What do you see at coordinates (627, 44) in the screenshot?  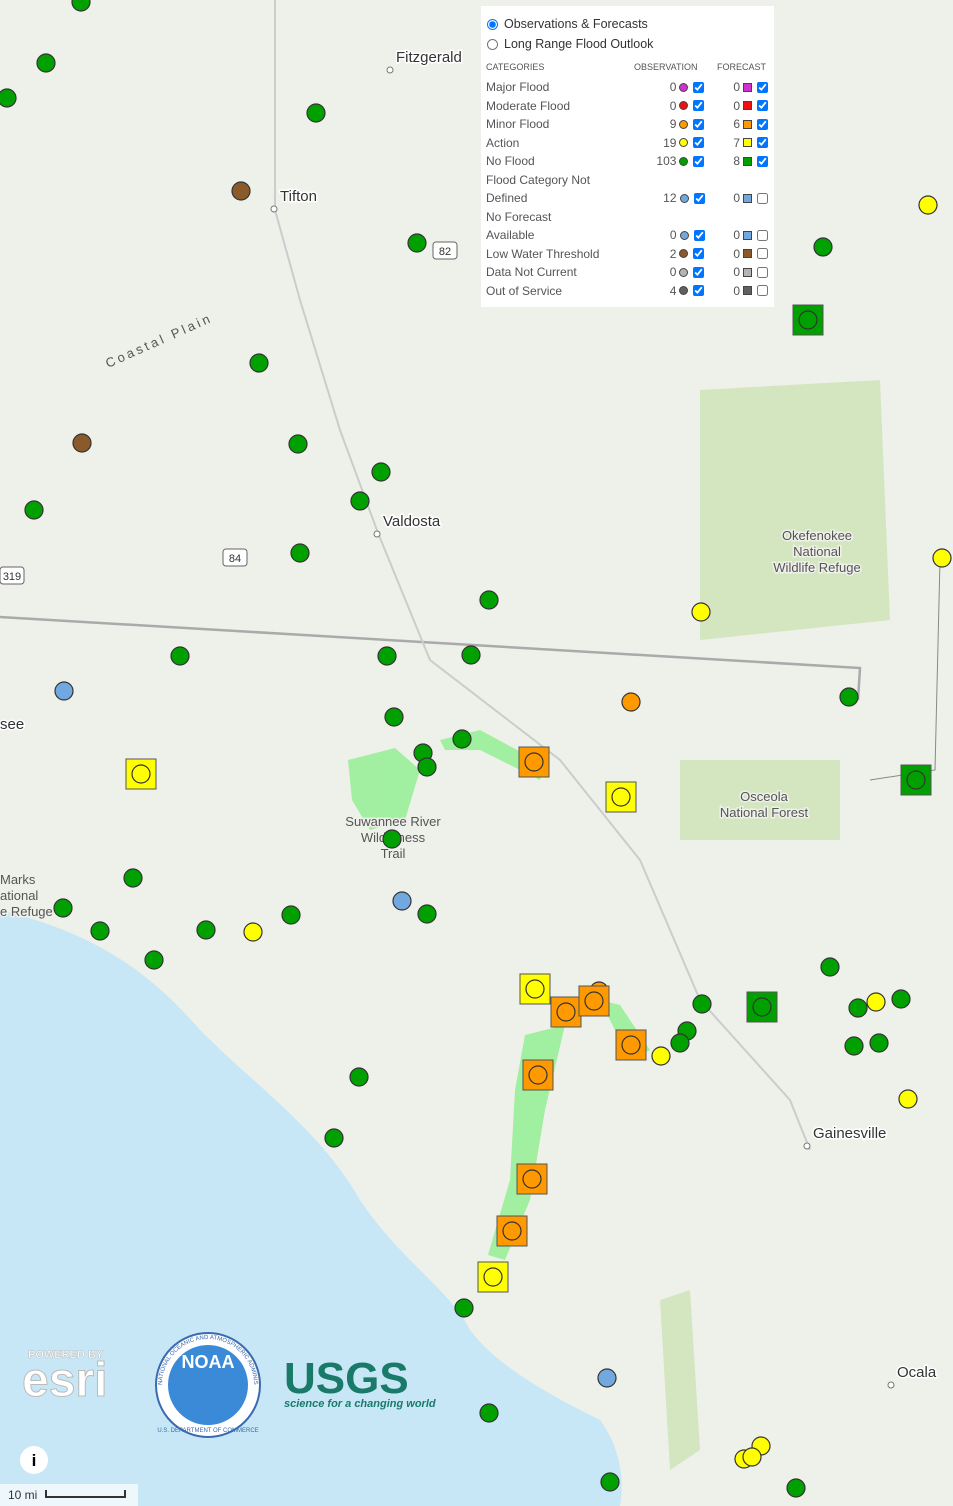 I see `layer-option: Long Range Flood Outlook` at bounding box center [627, 44].